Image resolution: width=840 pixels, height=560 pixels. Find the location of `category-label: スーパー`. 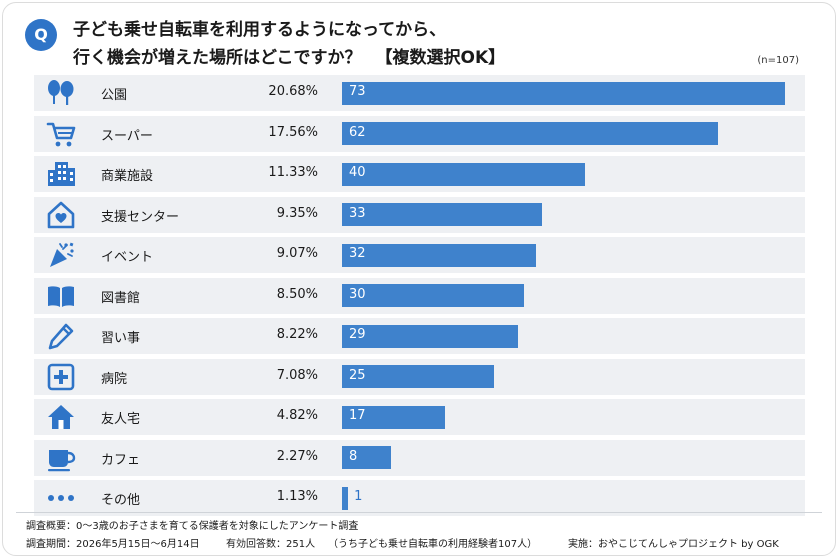

category-label: スーパー is located at coordinates (127, 136).